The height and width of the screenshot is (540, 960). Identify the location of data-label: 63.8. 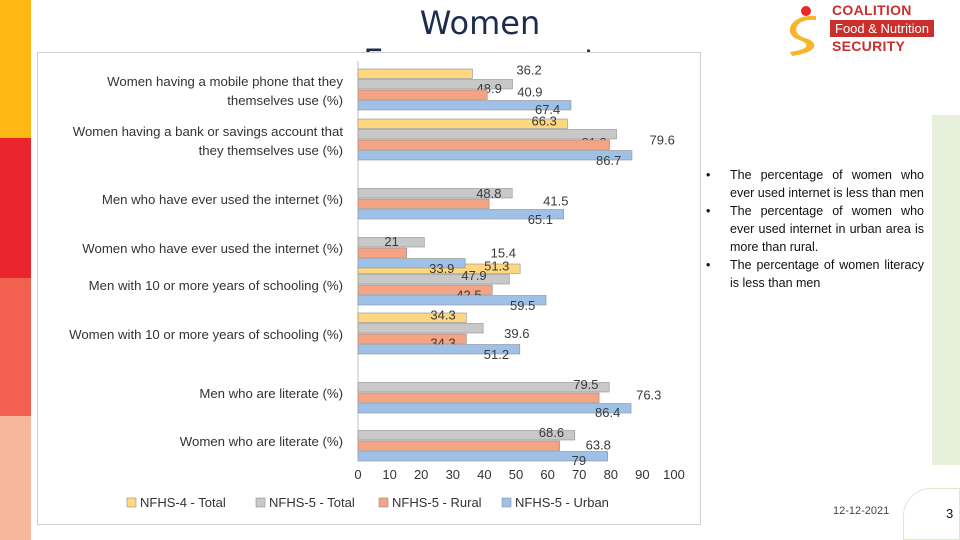
(598, 445).